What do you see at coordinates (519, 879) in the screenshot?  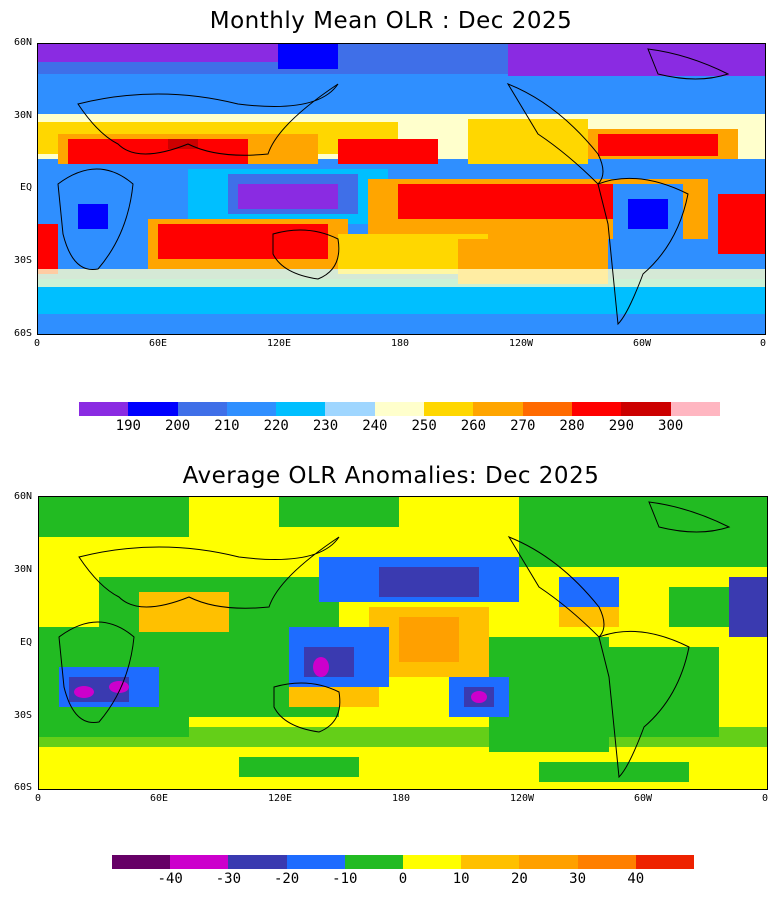 I see `colorbar-label: 20` at bounding box center [519, 879].